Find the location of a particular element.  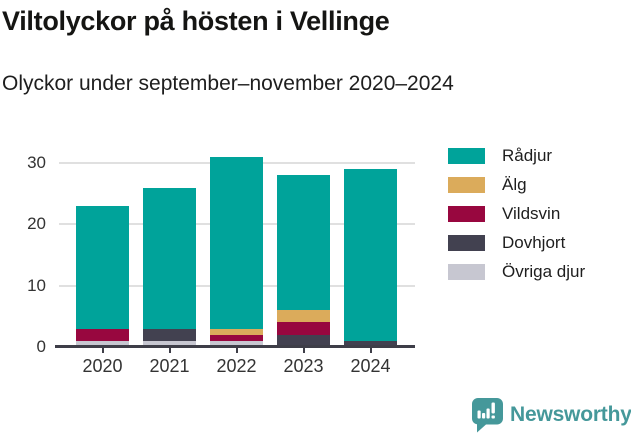

legend-label: Rådjur is located at coordinates (527, 155).